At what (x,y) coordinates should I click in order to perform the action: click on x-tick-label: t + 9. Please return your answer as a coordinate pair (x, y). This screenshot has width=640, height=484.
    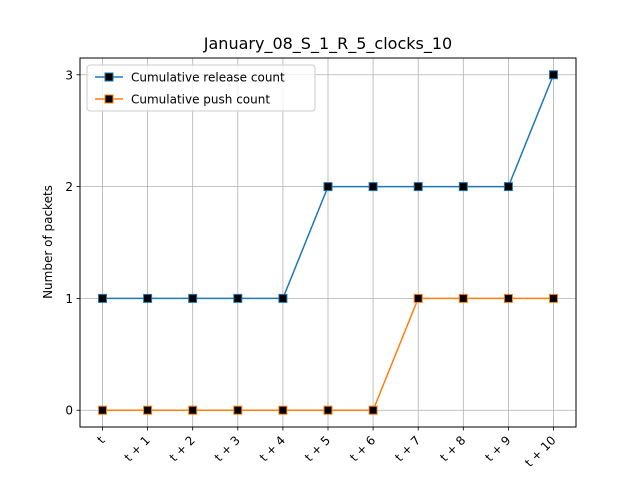
    Looking at the image, I should click on (497, 448).